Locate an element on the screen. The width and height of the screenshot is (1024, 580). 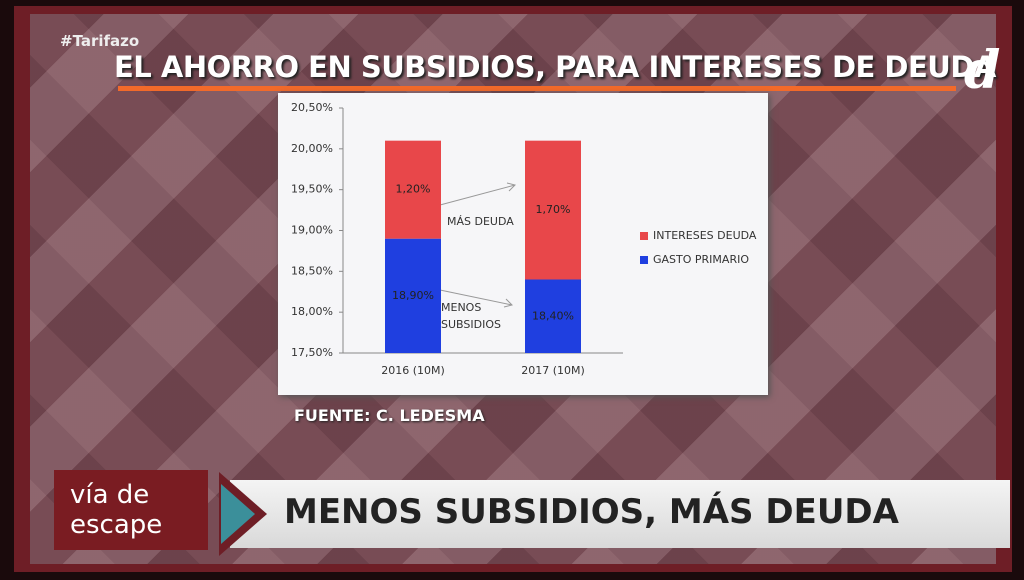
show-name: vía de escape is located at coordinates (131, 510).